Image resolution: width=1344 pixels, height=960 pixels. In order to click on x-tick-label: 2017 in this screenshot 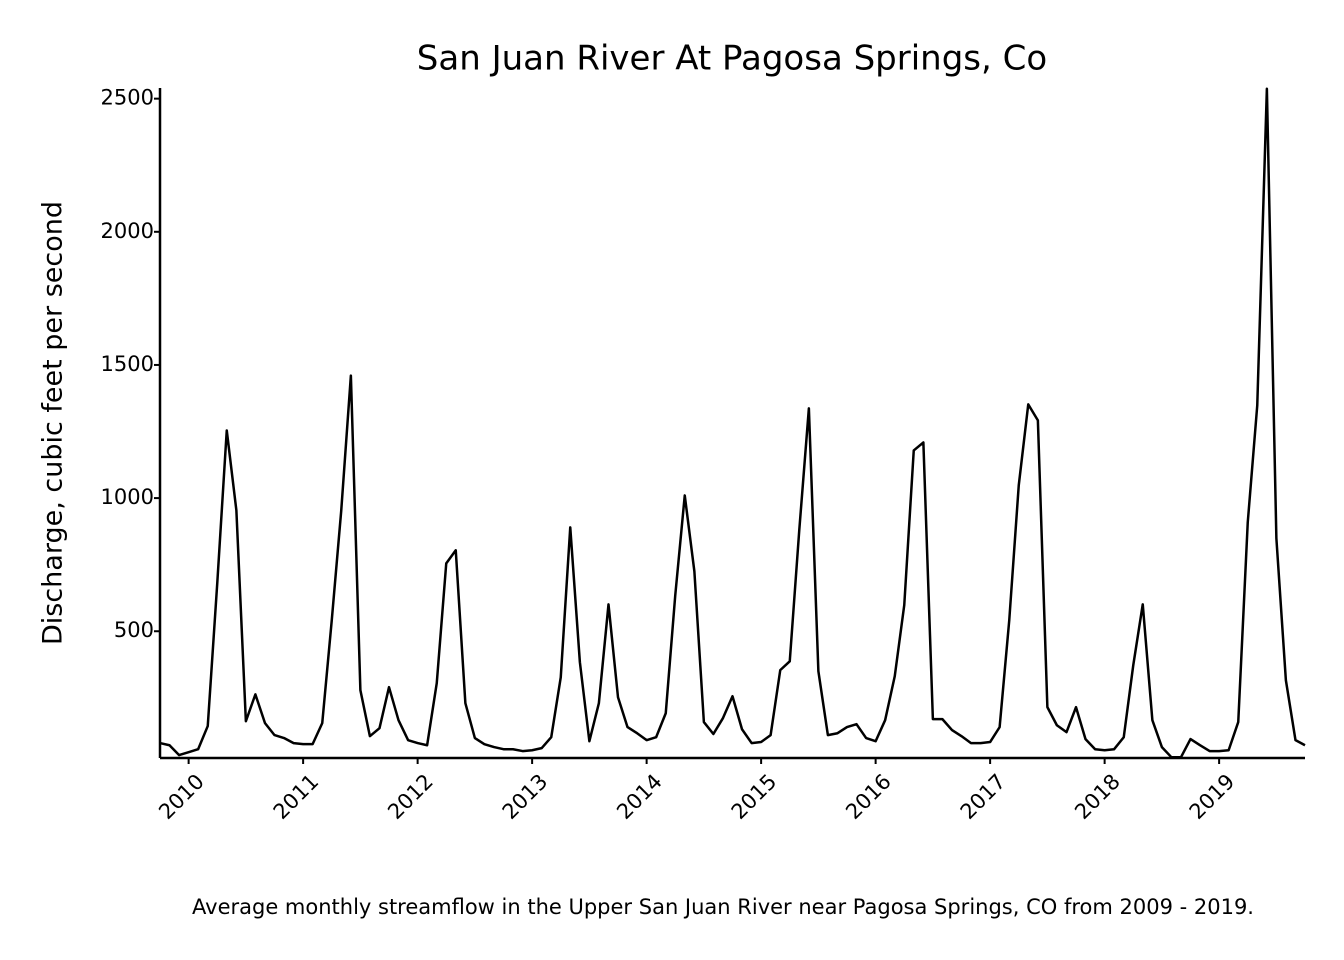, I will do `click(983, 796)`.